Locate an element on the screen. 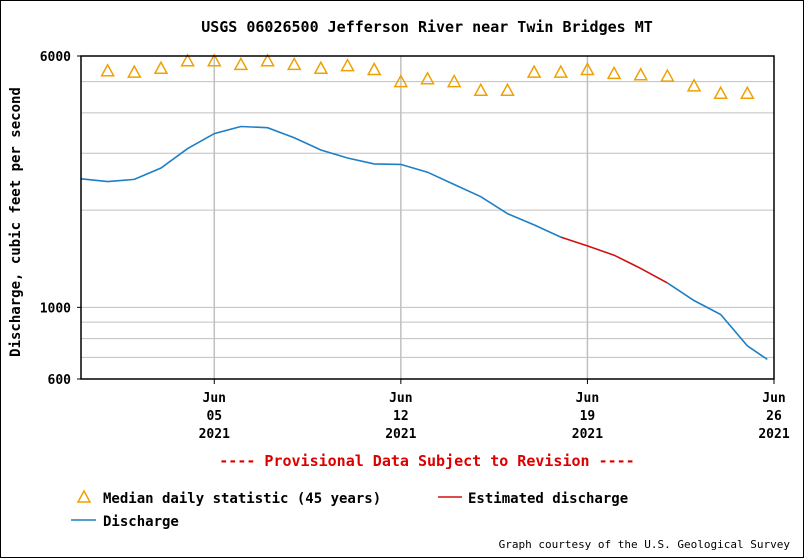 This screenshot has height=558, width=804. y-tick-label: 6000 is located at coordinates (55, 57).